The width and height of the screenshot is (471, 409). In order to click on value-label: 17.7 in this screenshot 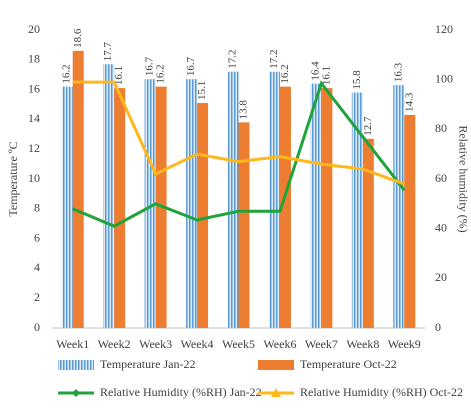, I will do `click(108, 52)`.